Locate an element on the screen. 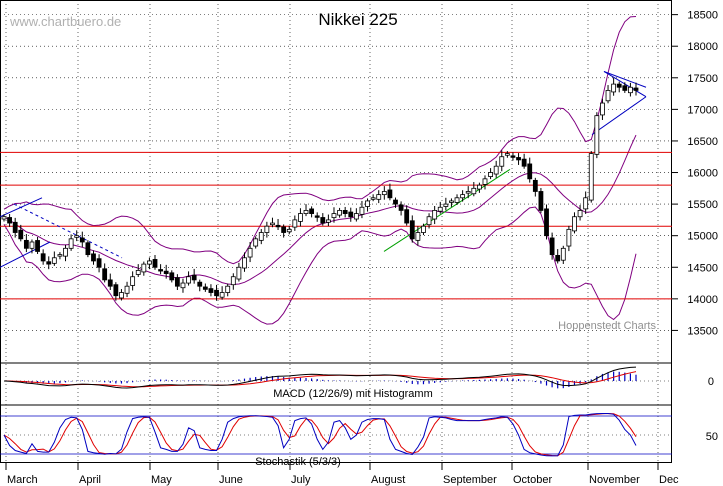  month-label: November is located at coordinates (614, 480).